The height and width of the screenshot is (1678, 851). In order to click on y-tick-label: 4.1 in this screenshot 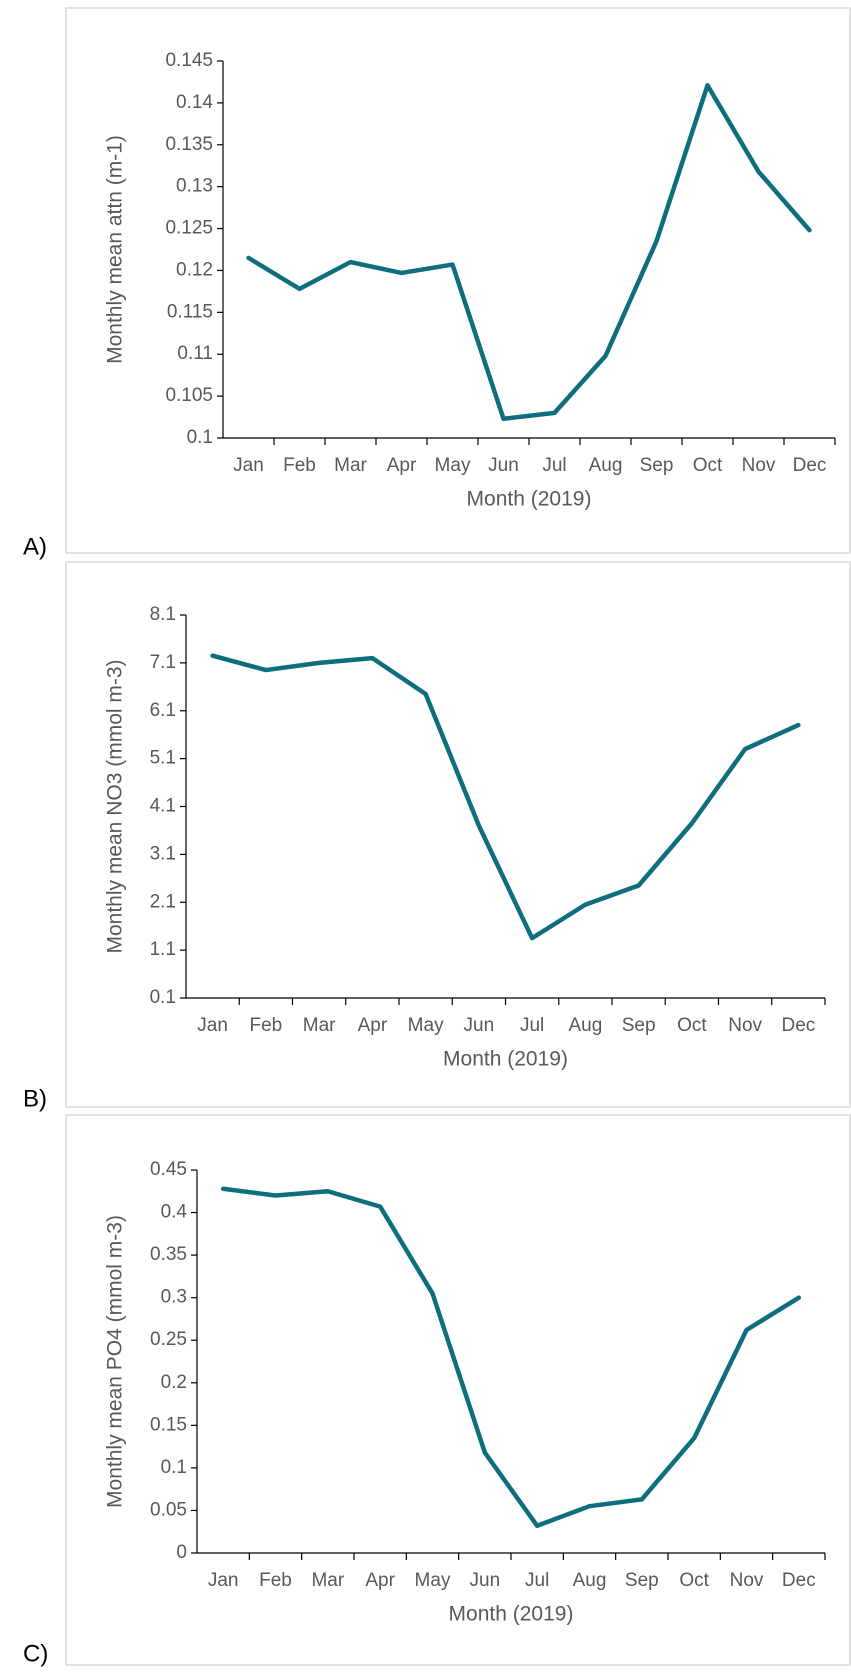, I will do `click(163, 806)`.